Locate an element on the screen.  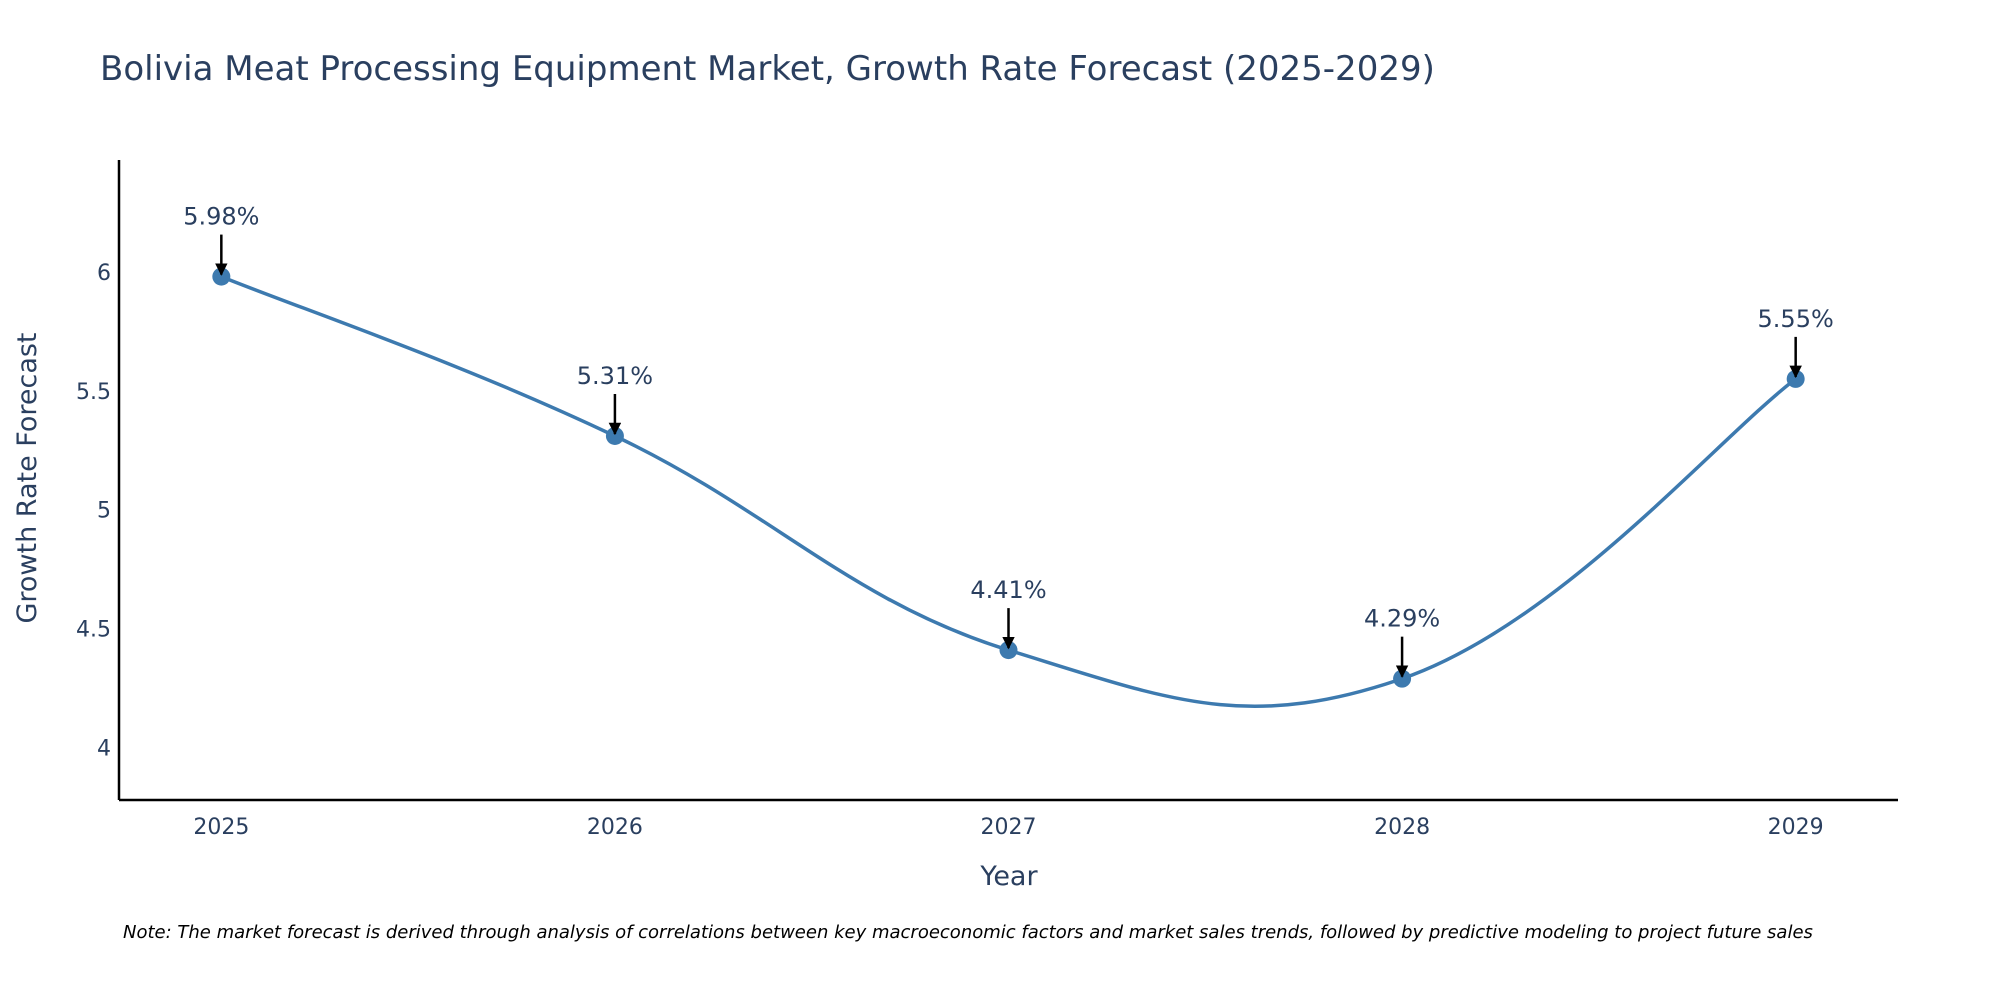
y-tick-label: 6 is located at coordinates (104, 273).